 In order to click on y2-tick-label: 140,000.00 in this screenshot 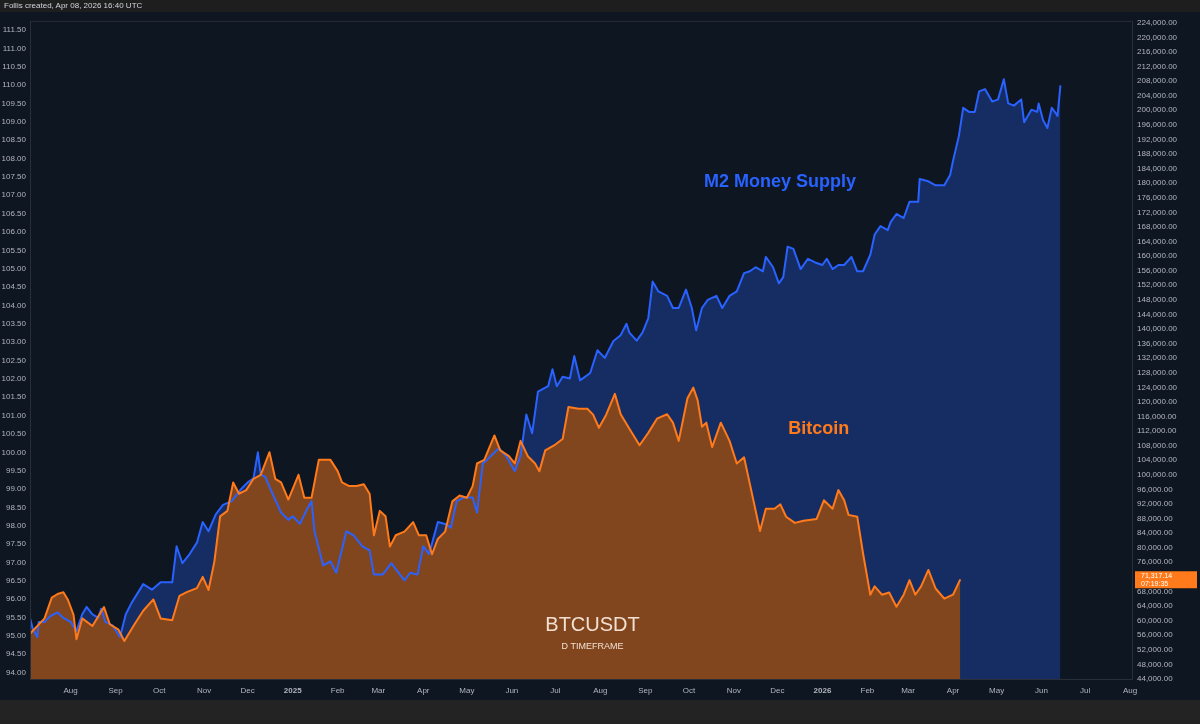, I will do `click(1157, 329)`.